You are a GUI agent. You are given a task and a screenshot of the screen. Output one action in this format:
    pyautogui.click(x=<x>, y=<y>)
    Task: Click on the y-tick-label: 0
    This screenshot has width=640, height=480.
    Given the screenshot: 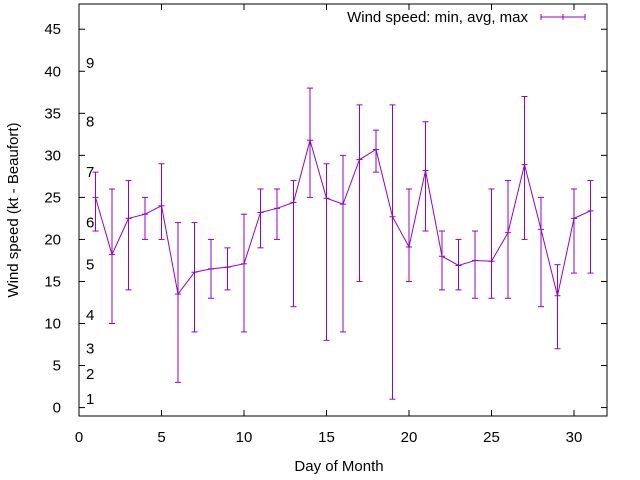 What is the action you would take?
    pyautogui.click(x=57, y=408)
    